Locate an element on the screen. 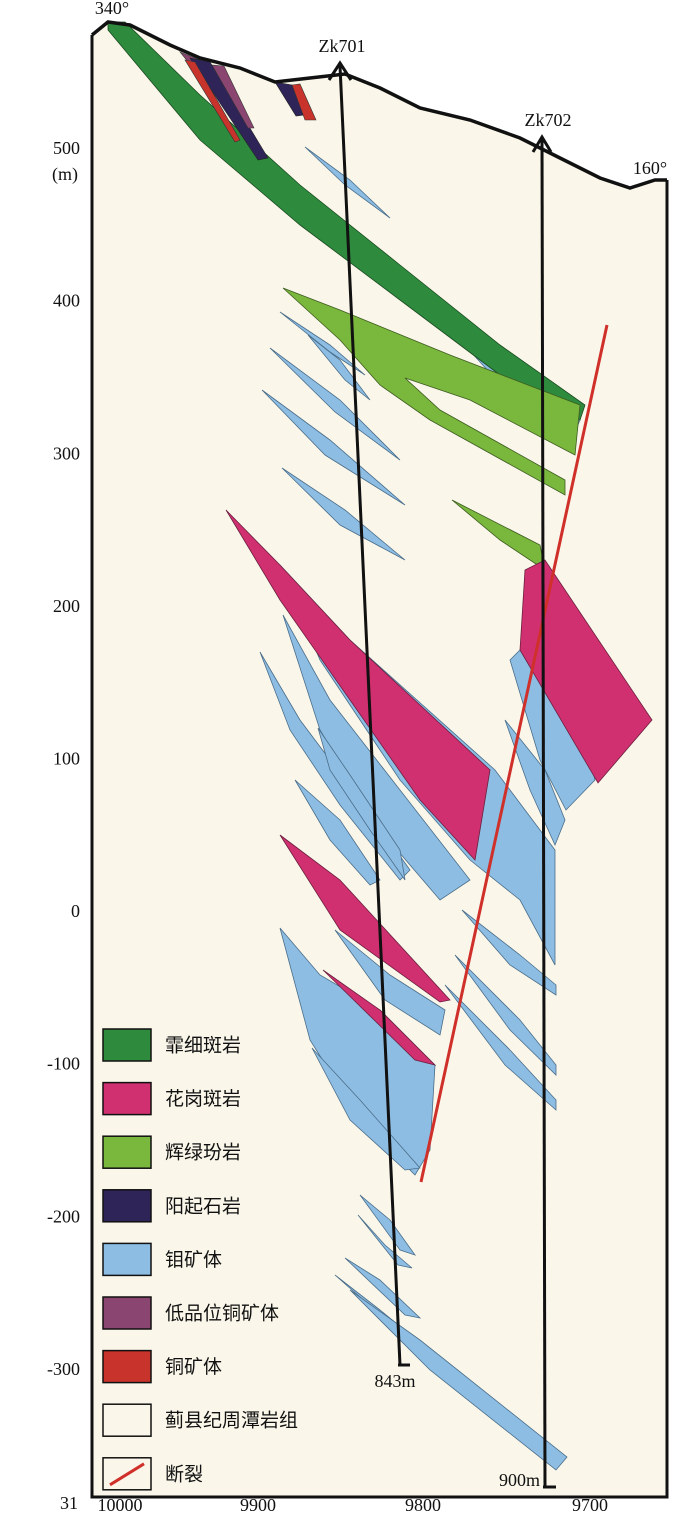  legend-label: 蓟县纪周潭岩组 is located at coordinates (231, 1421).